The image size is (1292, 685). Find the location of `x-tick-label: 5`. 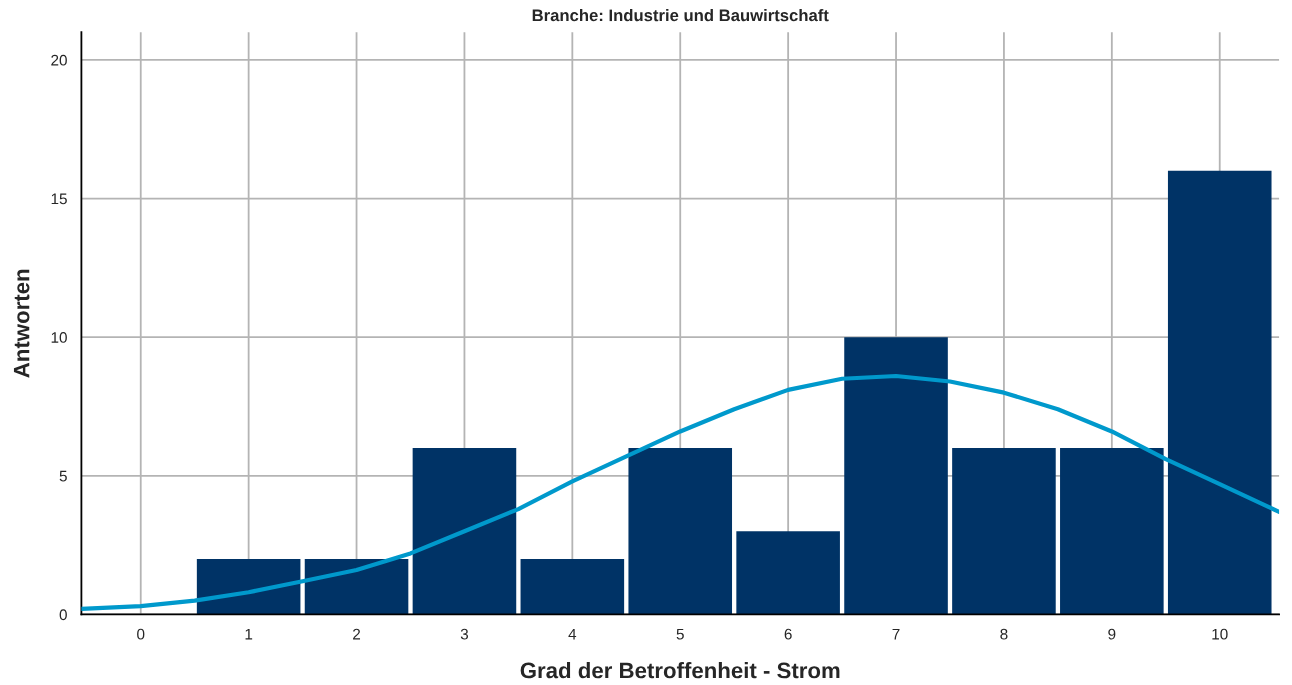

x-tick-label: 5 is located at coordinates (680, 634).